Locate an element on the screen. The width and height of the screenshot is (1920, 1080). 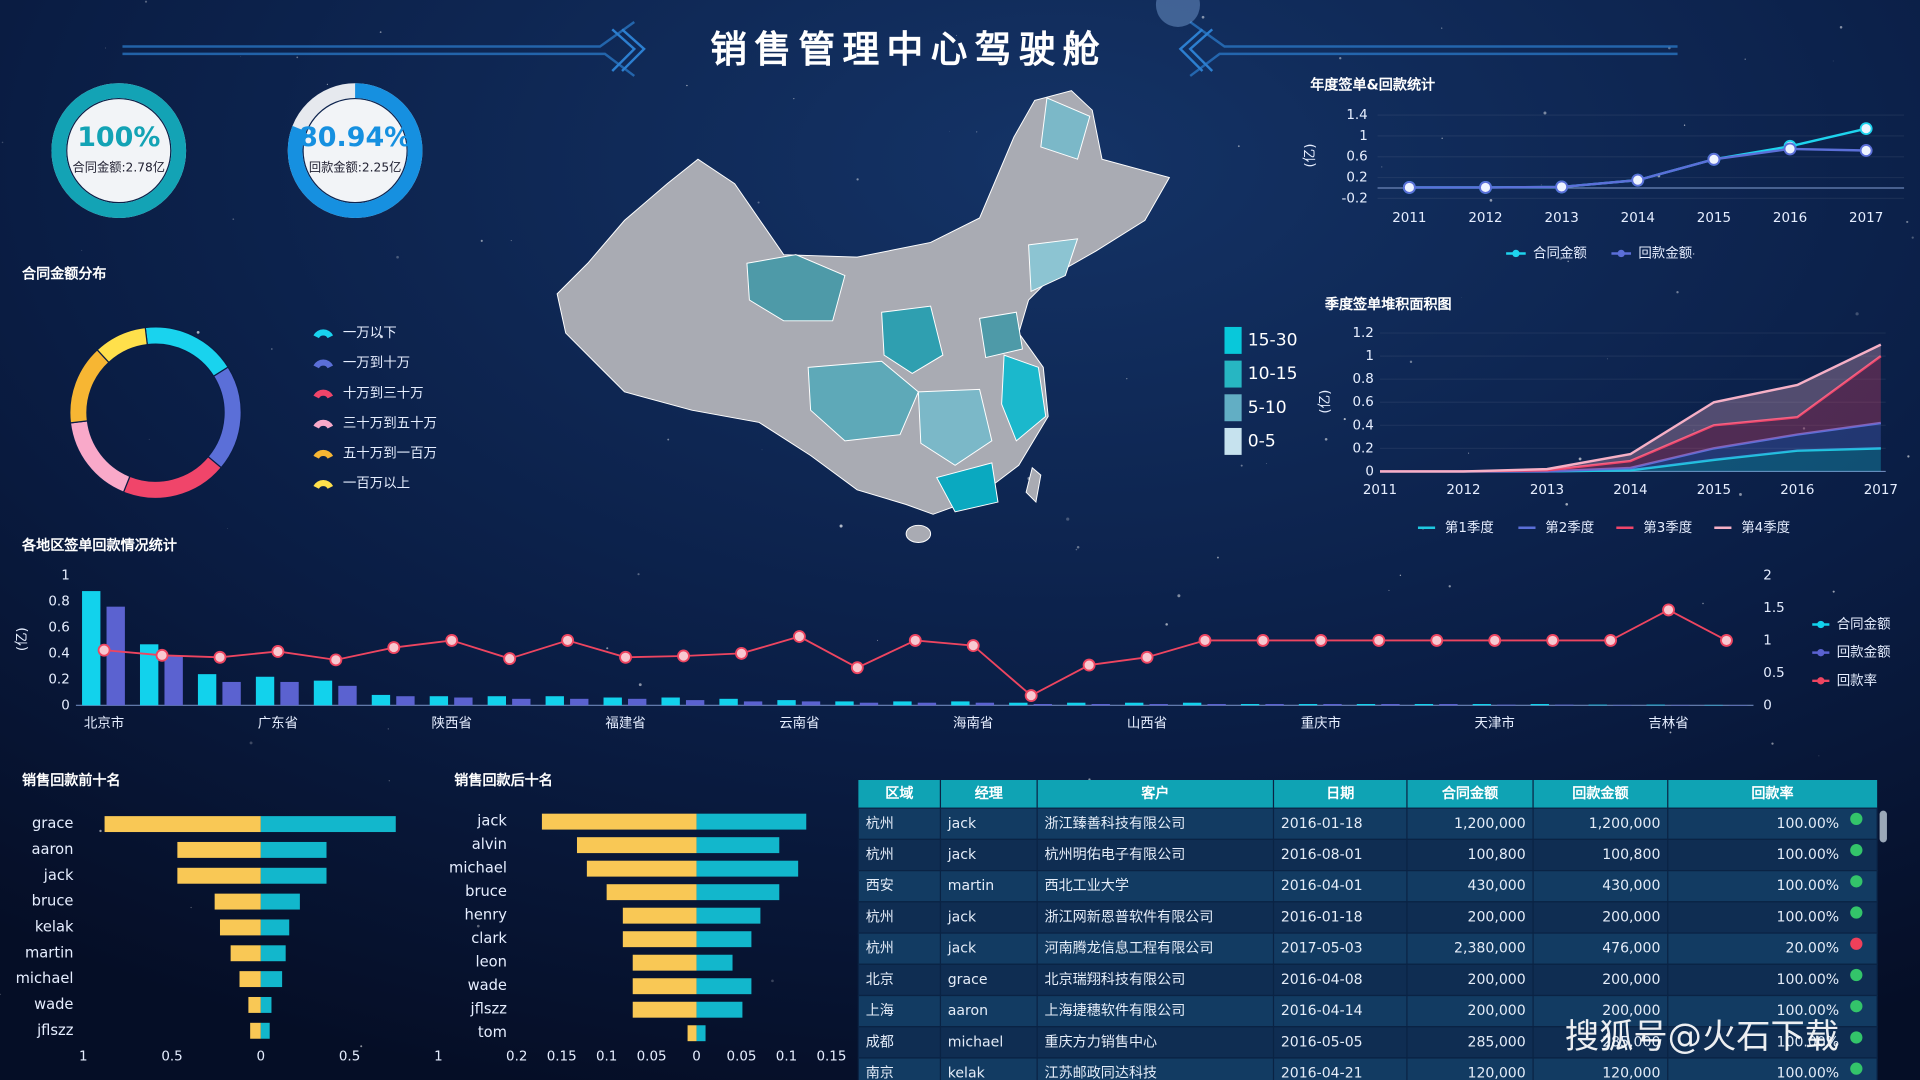
x-tick-label: 2014 is located at coordinates (1630, 490).